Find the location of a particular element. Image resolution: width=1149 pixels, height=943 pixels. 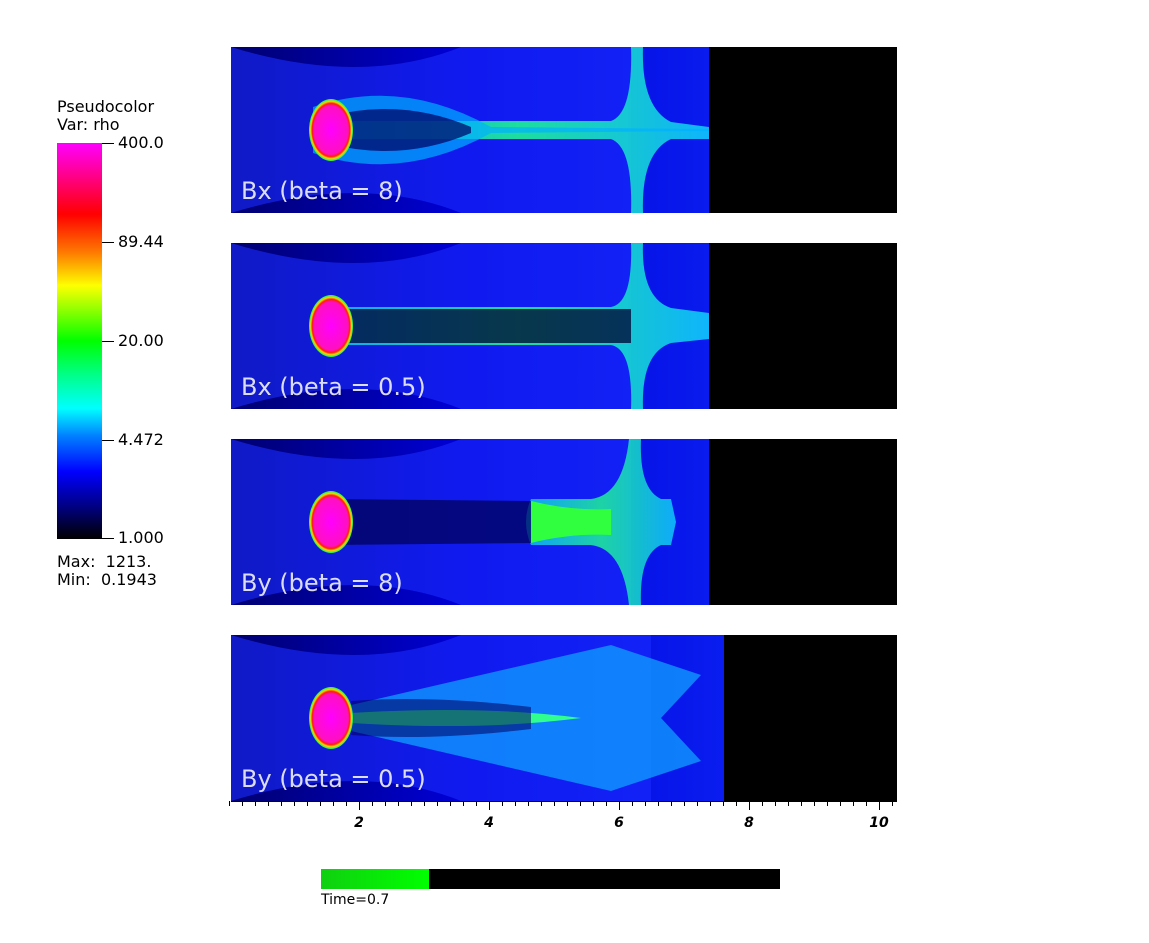

time-progress-fill is located at coordinates (375, 879).